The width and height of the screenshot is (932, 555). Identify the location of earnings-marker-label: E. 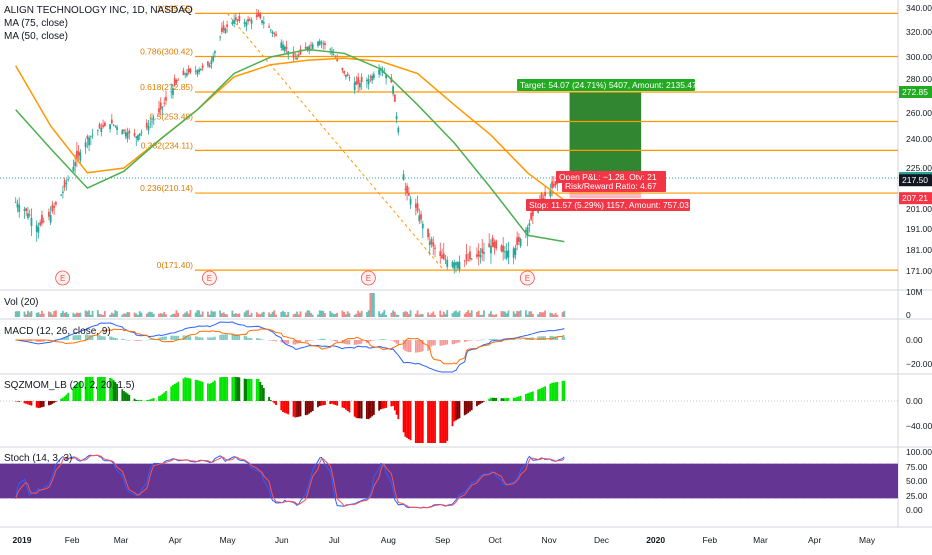
(527, 278).